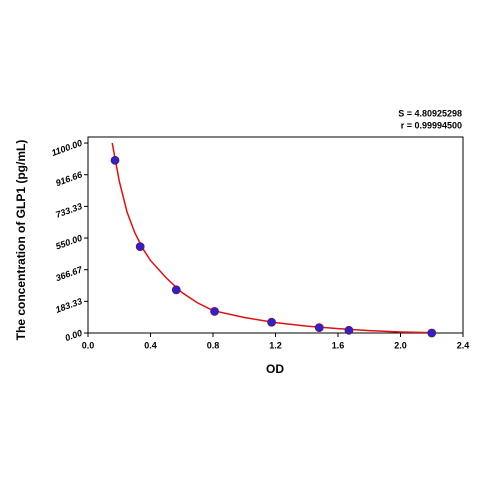  What do you see at coordinates (68, 210) in the screenshot?
I see `y-tick-label: 733.33` at bounding box center [68, 210].